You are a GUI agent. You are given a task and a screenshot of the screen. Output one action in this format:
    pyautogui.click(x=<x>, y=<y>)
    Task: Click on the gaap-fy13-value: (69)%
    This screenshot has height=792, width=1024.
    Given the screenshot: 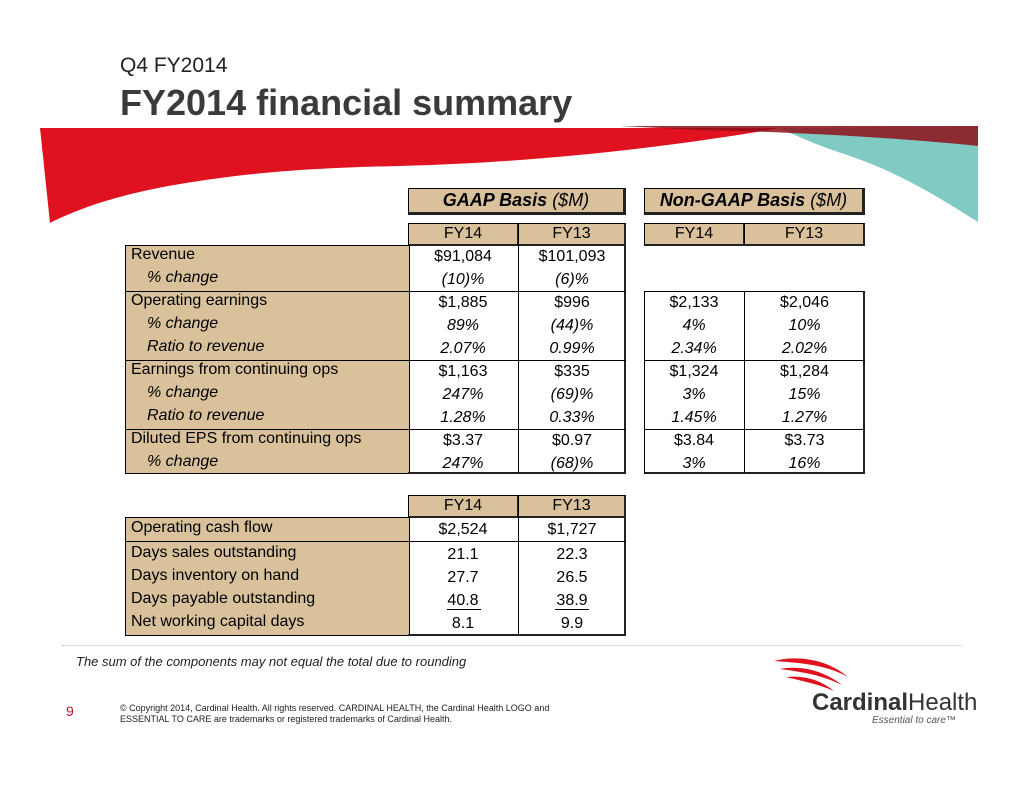 What is the action you would take?
    pyautogui.click(x=572, y=394)
    